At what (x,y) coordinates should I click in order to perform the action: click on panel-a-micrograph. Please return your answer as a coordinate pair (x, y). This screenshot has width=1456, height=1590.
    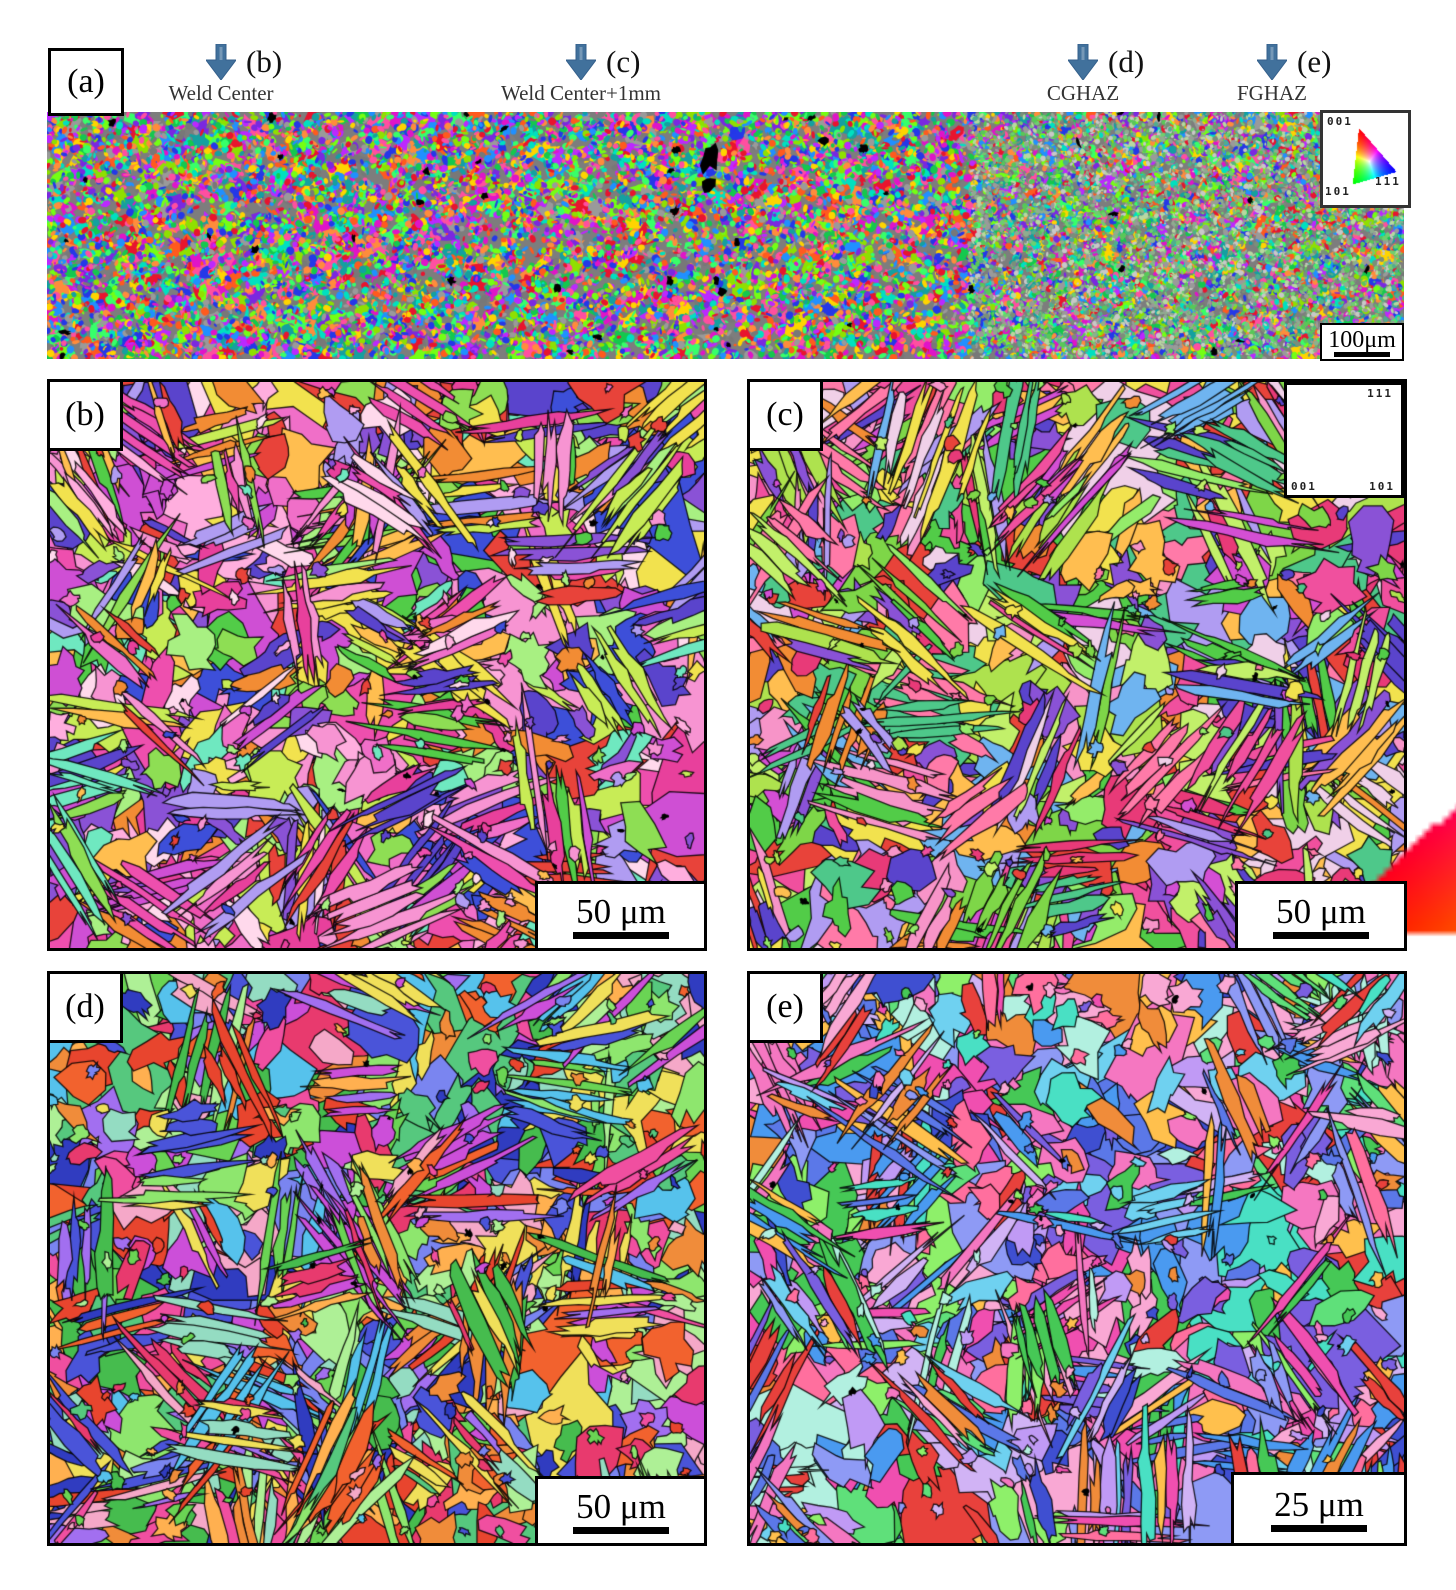
    Looking at the image, I should click on (725, 235).